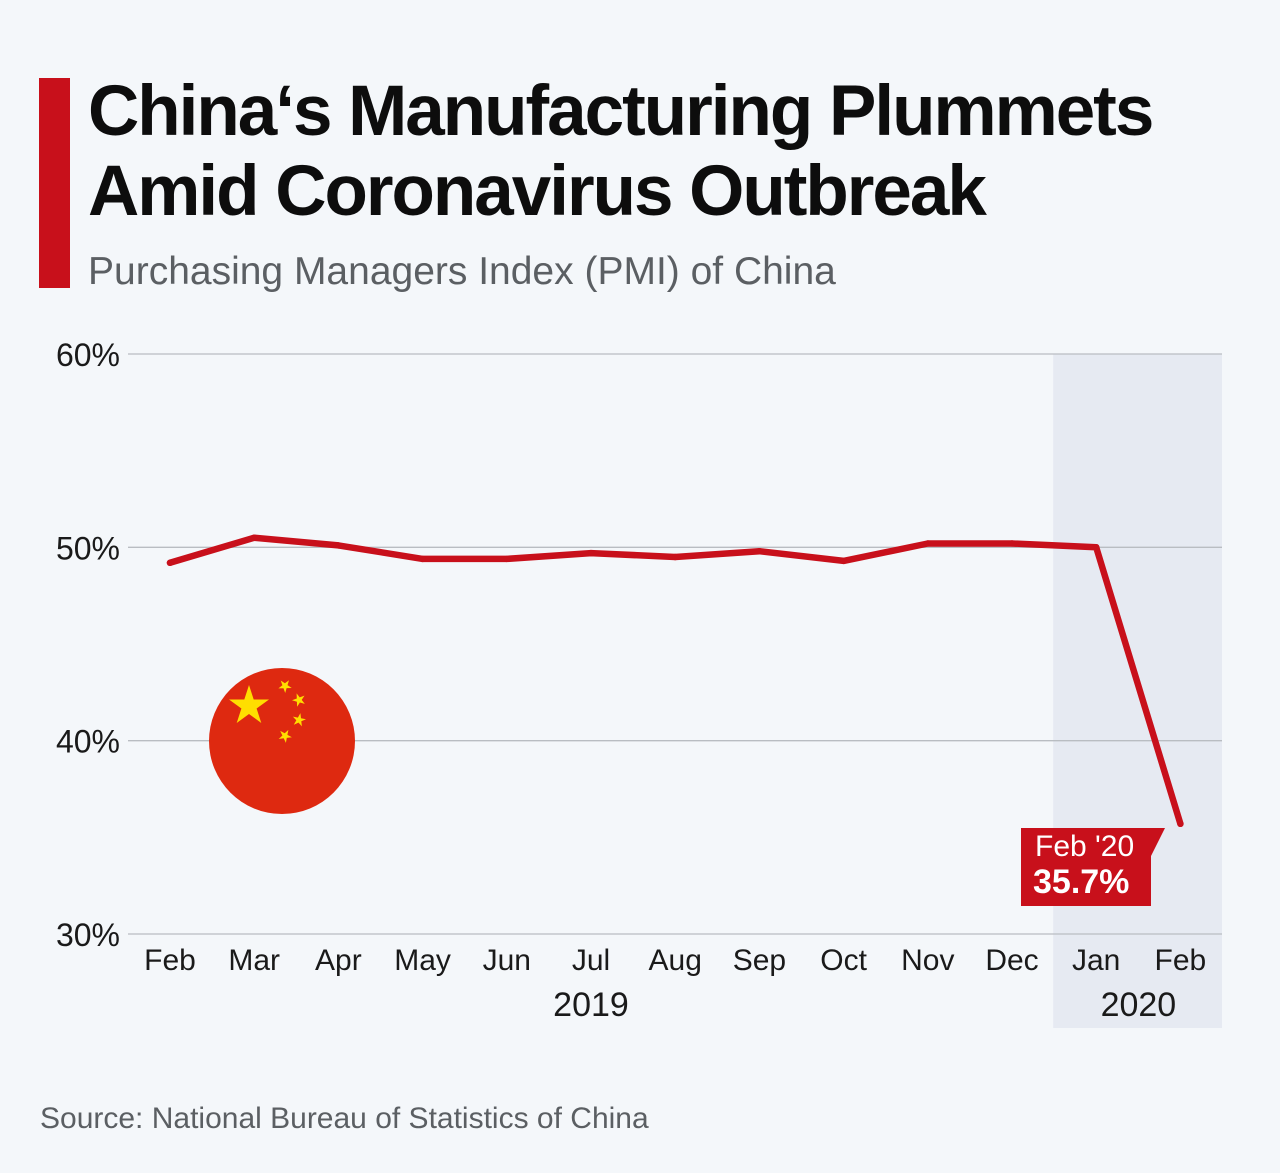 The width and height of the screenshot is (1280, 1173). What do you see at coordinates (422, 960) in the screenshot?
I see `x-tick-label-3: May` at bounding box center [422, 960].